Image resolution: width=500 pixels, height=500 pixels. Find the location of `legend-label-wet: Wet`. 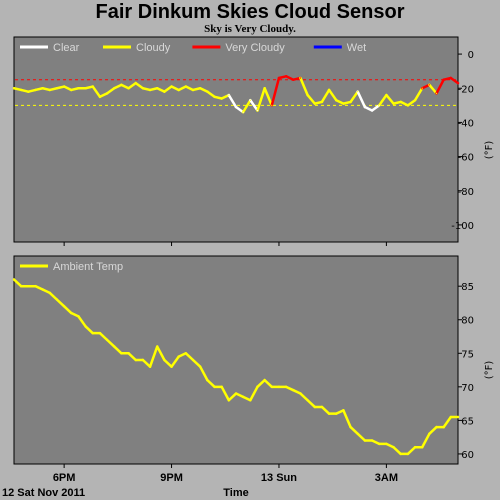

legend-label-wet: Wet is located at coordinates (356, 48).